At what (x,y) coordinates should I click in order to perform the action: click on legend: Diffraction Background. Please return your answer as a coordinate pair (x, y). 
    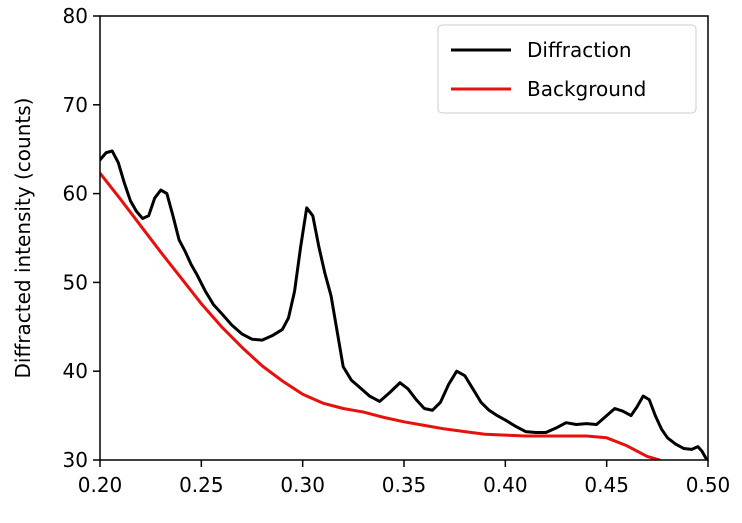
    Looking at the image, I should click on (567, 69).